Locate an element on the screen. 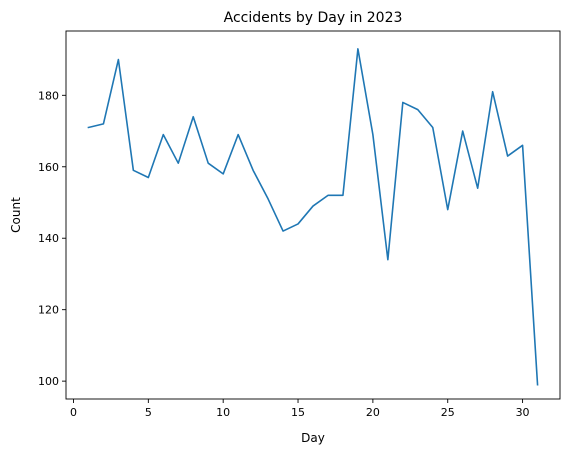 The height and width of the screenshot is (459, 571). x-tick-label: 30 is located at coordinates (523, 412).